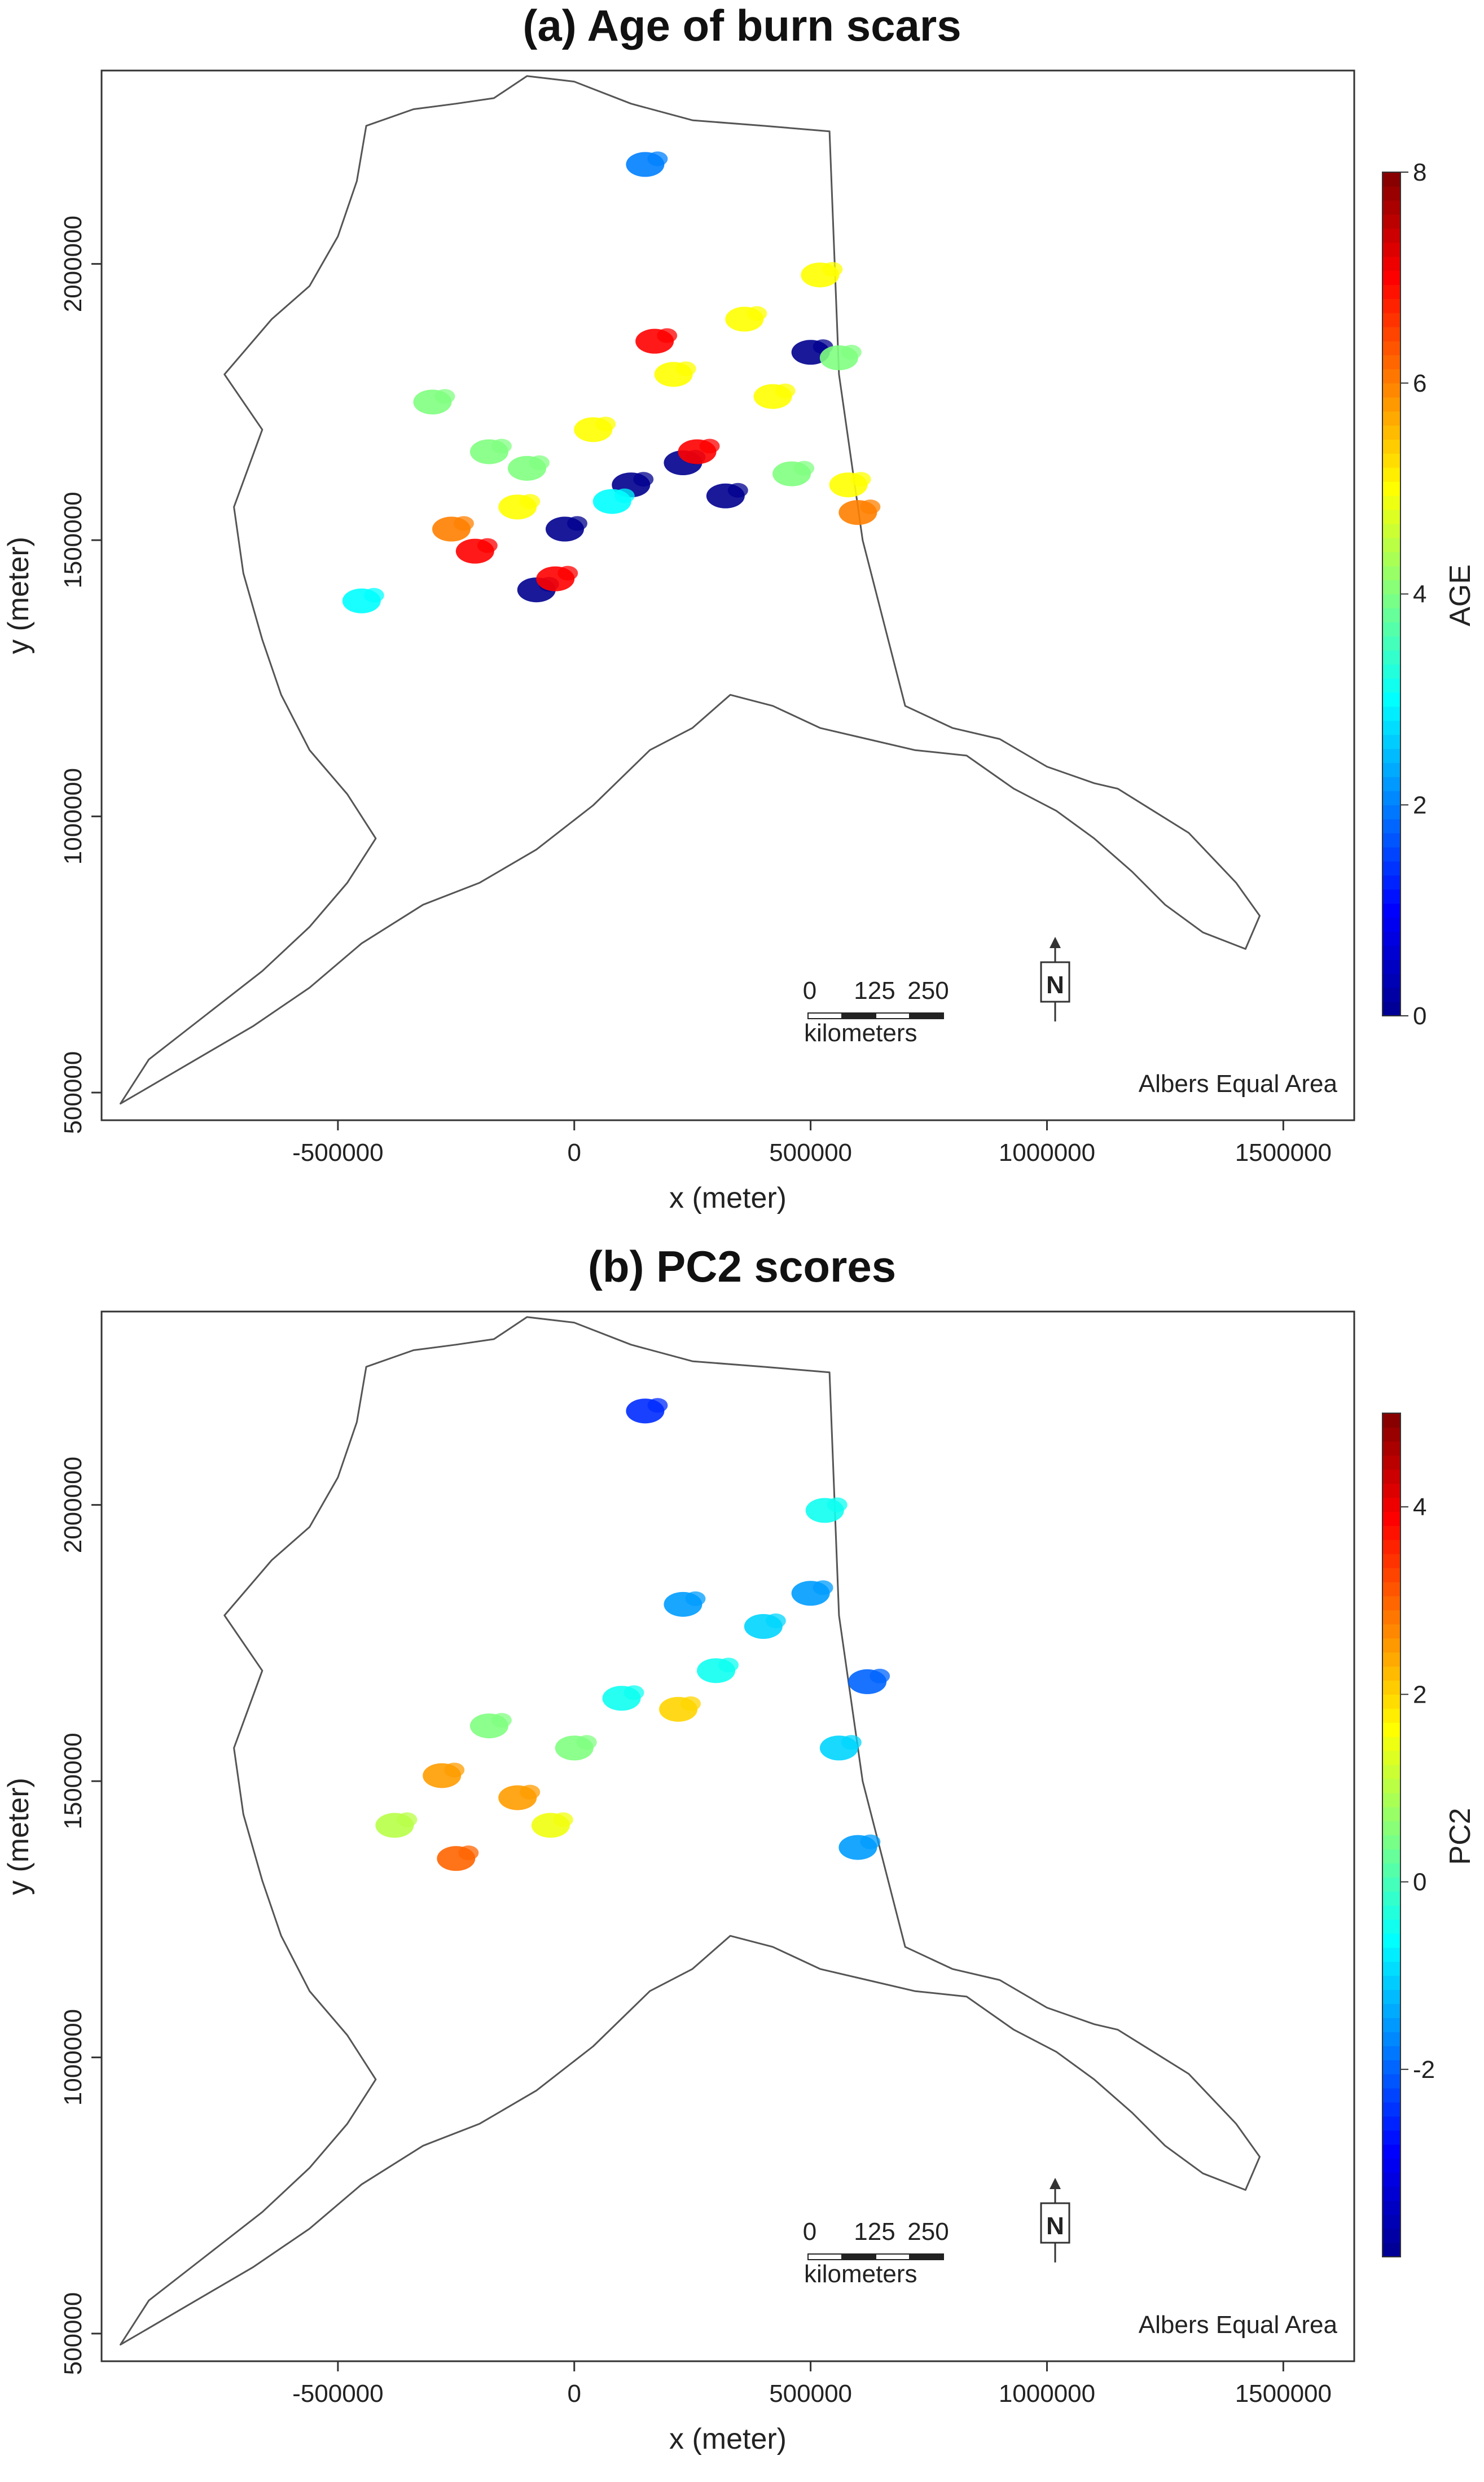 Image resolution: width=1484 pixels, height=2482 pixels. Describe the element at coordinates (1408, 1835) in the screenshot. I see `colorbar: -2 0 2 4` at that location.